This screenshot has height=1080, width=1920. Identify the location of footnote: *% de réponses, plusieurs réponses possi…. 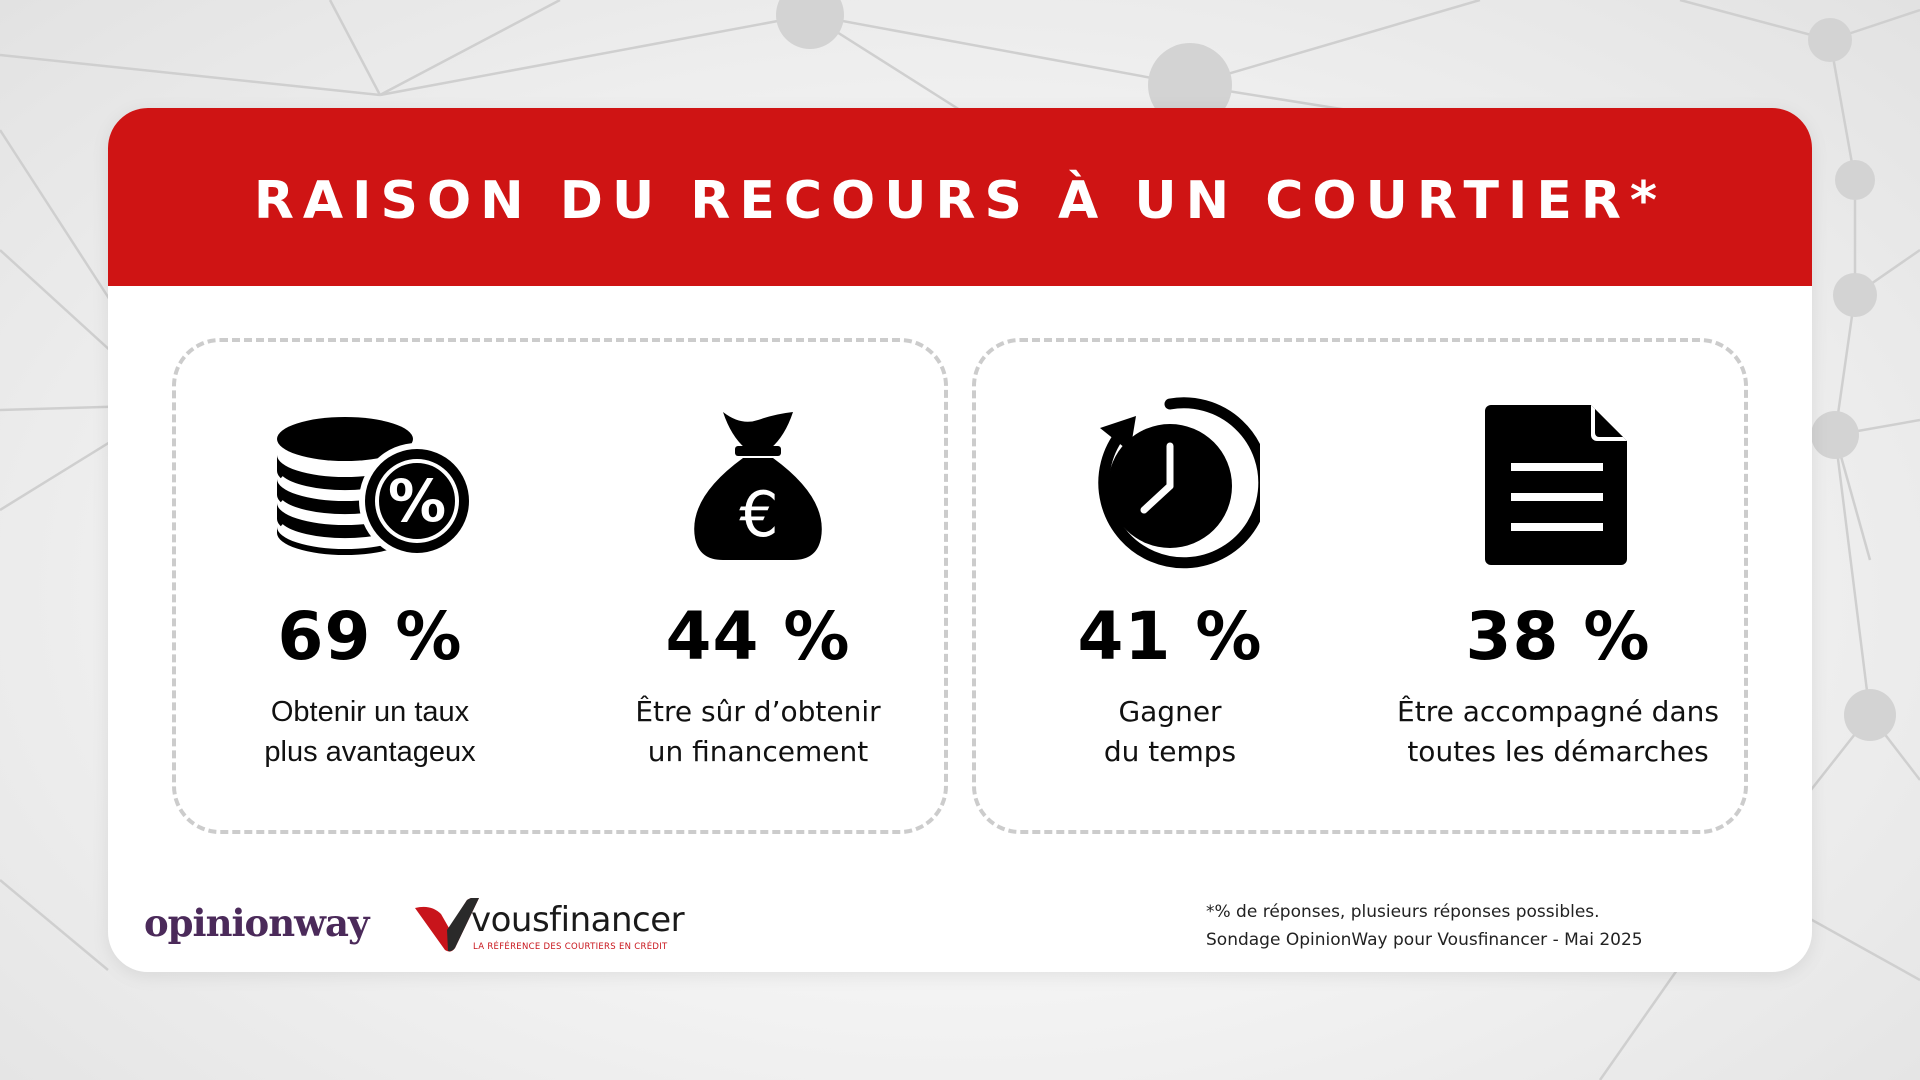
(1486, 926).